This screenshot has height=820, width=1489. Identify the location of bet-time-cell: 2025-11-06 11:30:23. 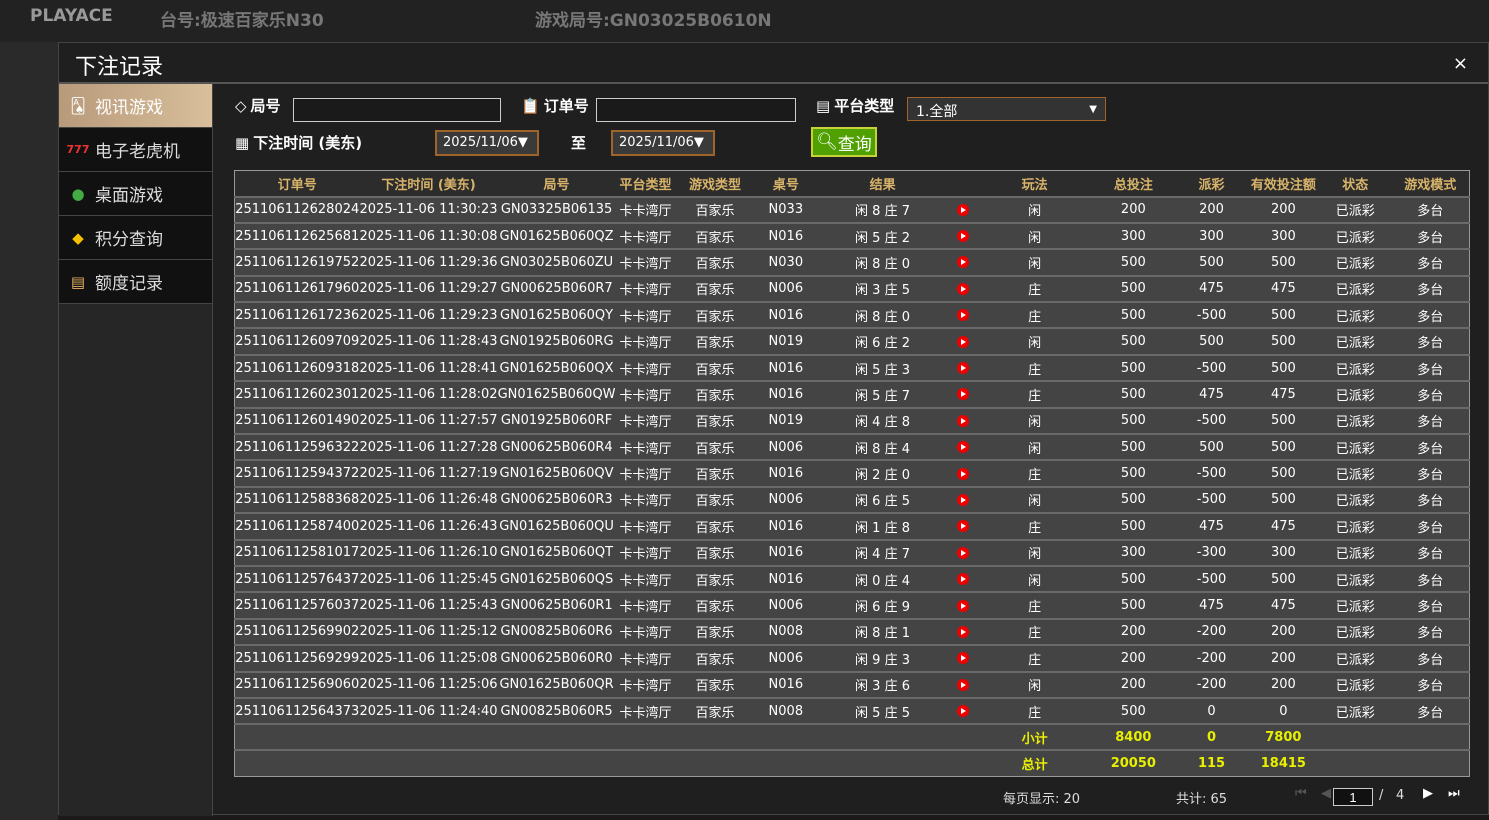
(428, 209).